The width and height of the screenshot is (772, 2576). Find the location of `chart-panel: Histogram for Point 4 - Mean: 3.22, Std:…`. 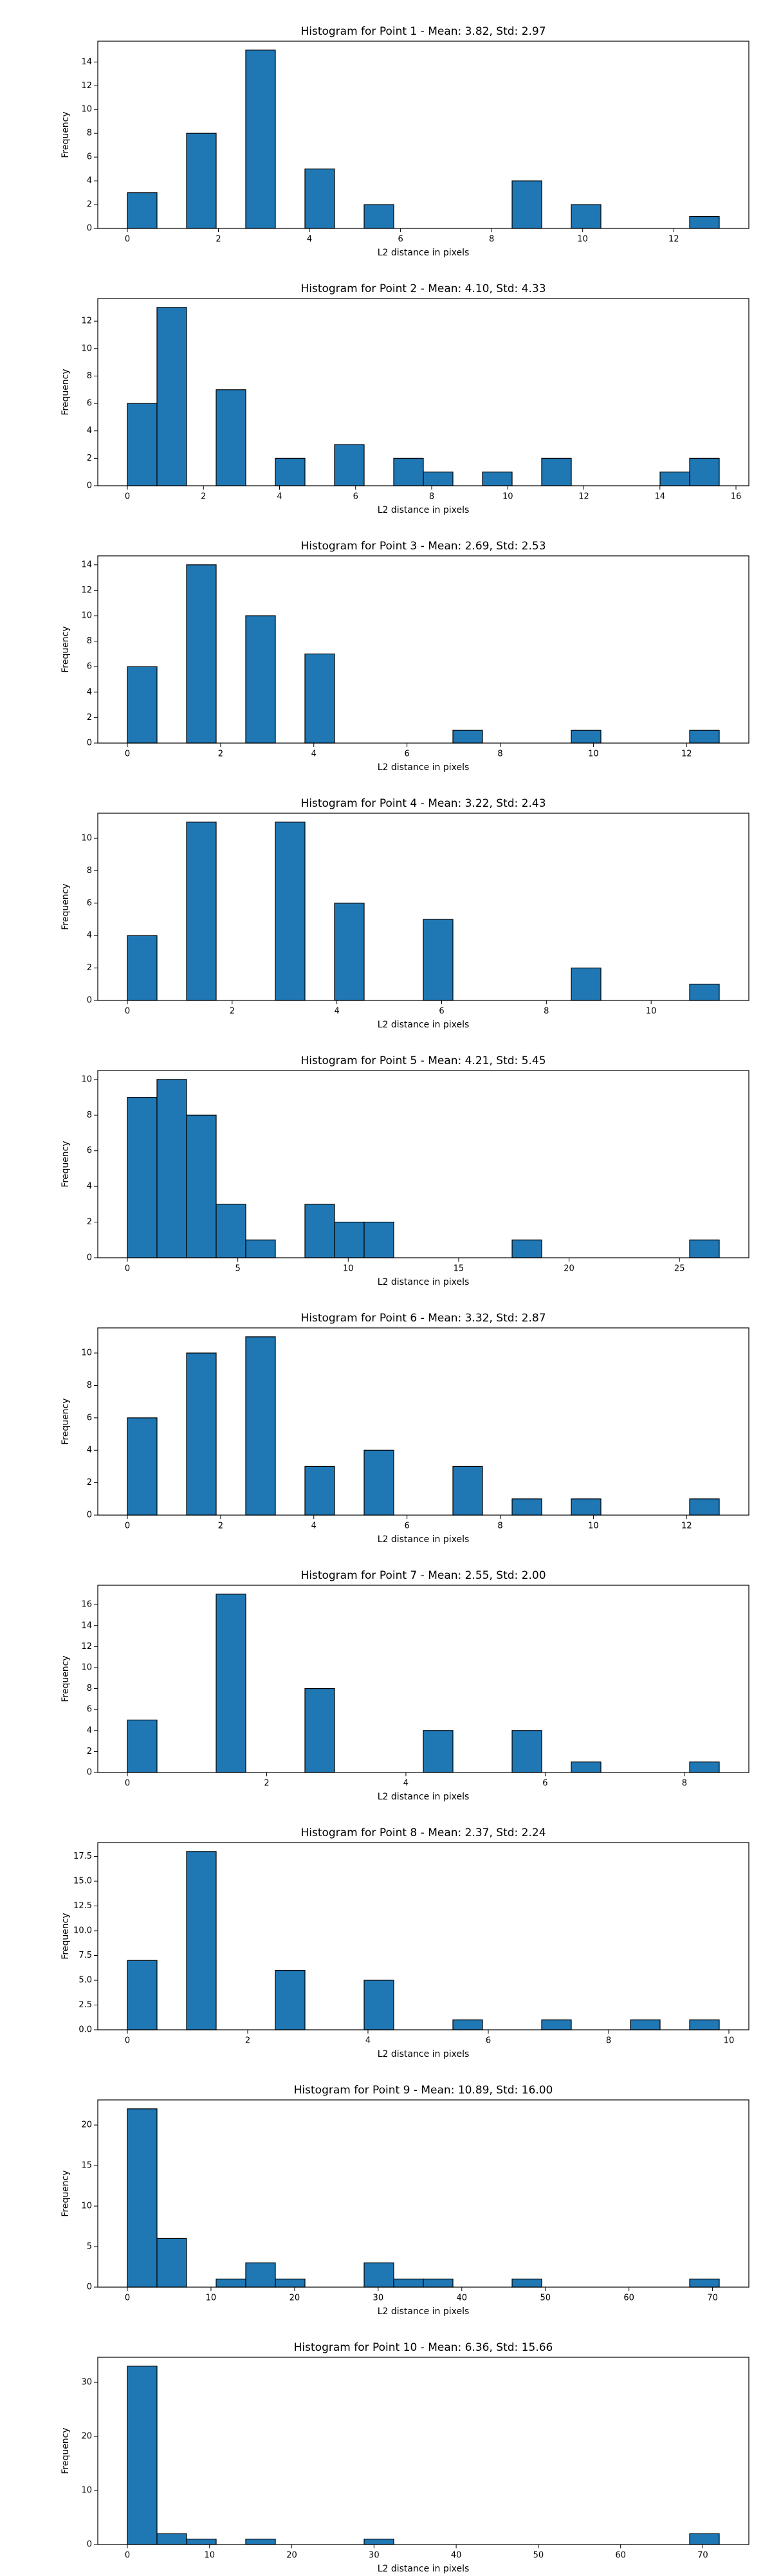

chart-panel: Histogram for Point 4 - Mean: 3.22, Std:… is located at coordinates (404, 913).